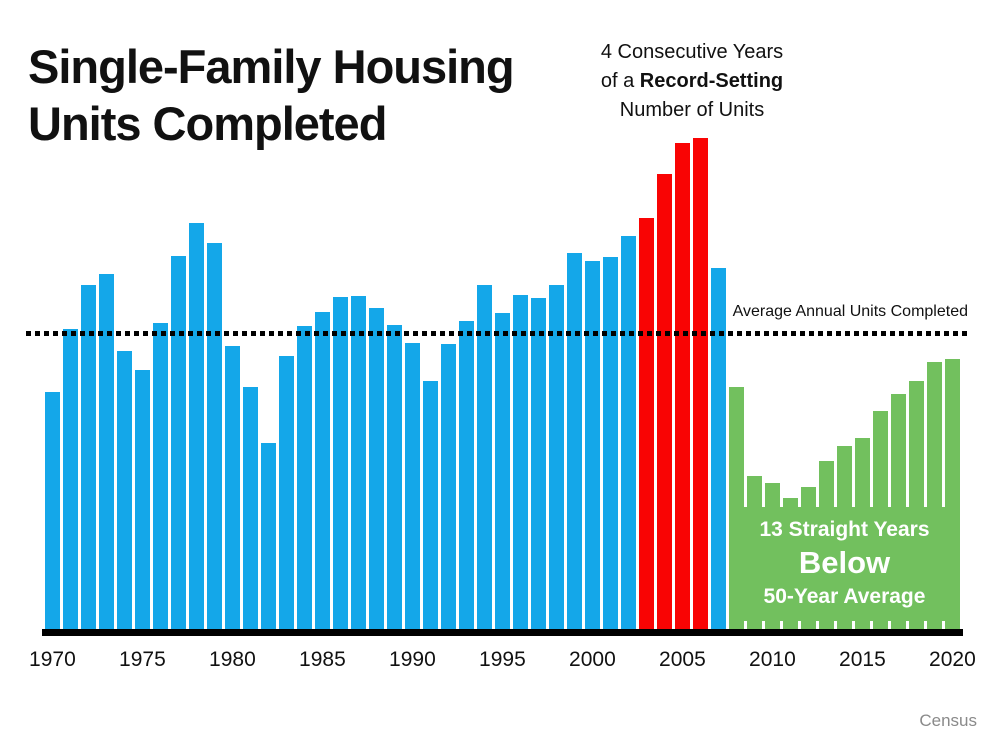 The height and width of the screenshot is (750, 1000). What do you see at coordinates (484, 459) in the screenshot?
I see `bar-1994` at bounding box center [484, 459].